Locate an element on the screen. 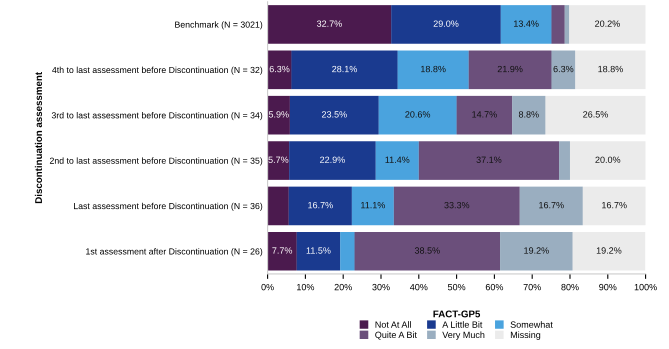  y-tick-label: 3rd to last assessment before Discontinuation (N = 34) is located at coordinates (157, 116).